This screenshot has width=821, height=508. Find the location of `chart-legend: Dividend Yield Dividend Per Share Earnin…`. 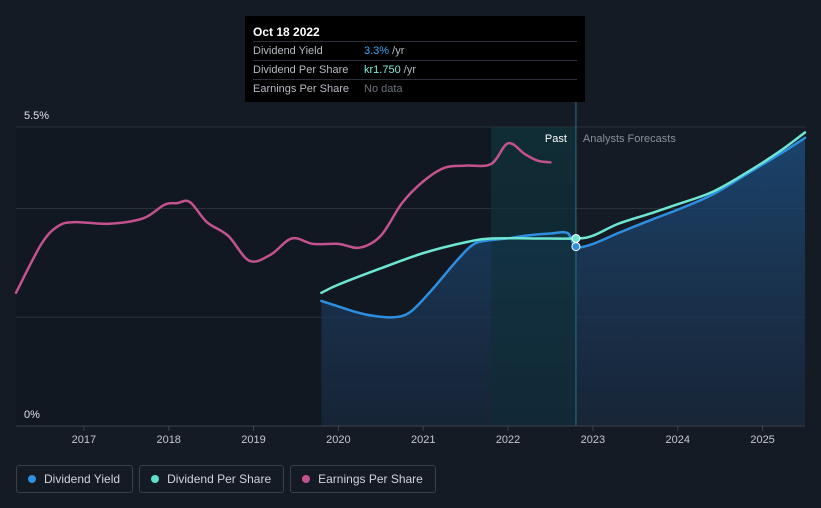

chart-legend: Dividend Yield Dividend Per Share Earnin… is located at coordinates (226, 479).